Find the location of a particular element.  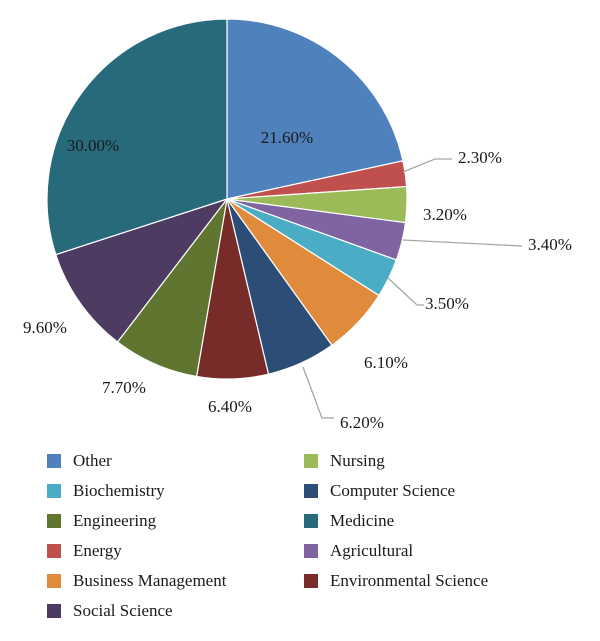

legend-item-engineering: Engineering is located at coordinates (101, 521).